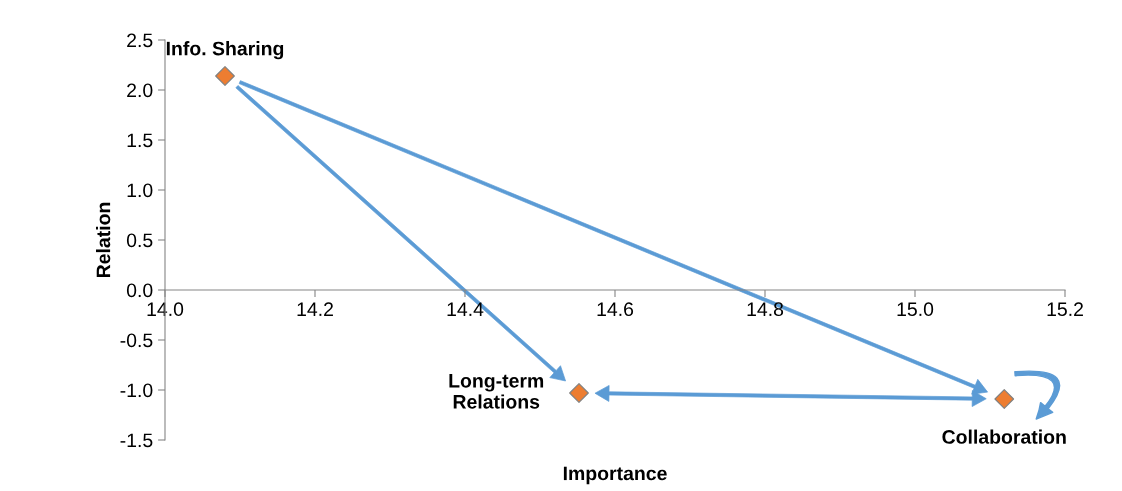 The image size is (1122, 491). I want to click on annotation: Long-term Relations, so click(496, 391).